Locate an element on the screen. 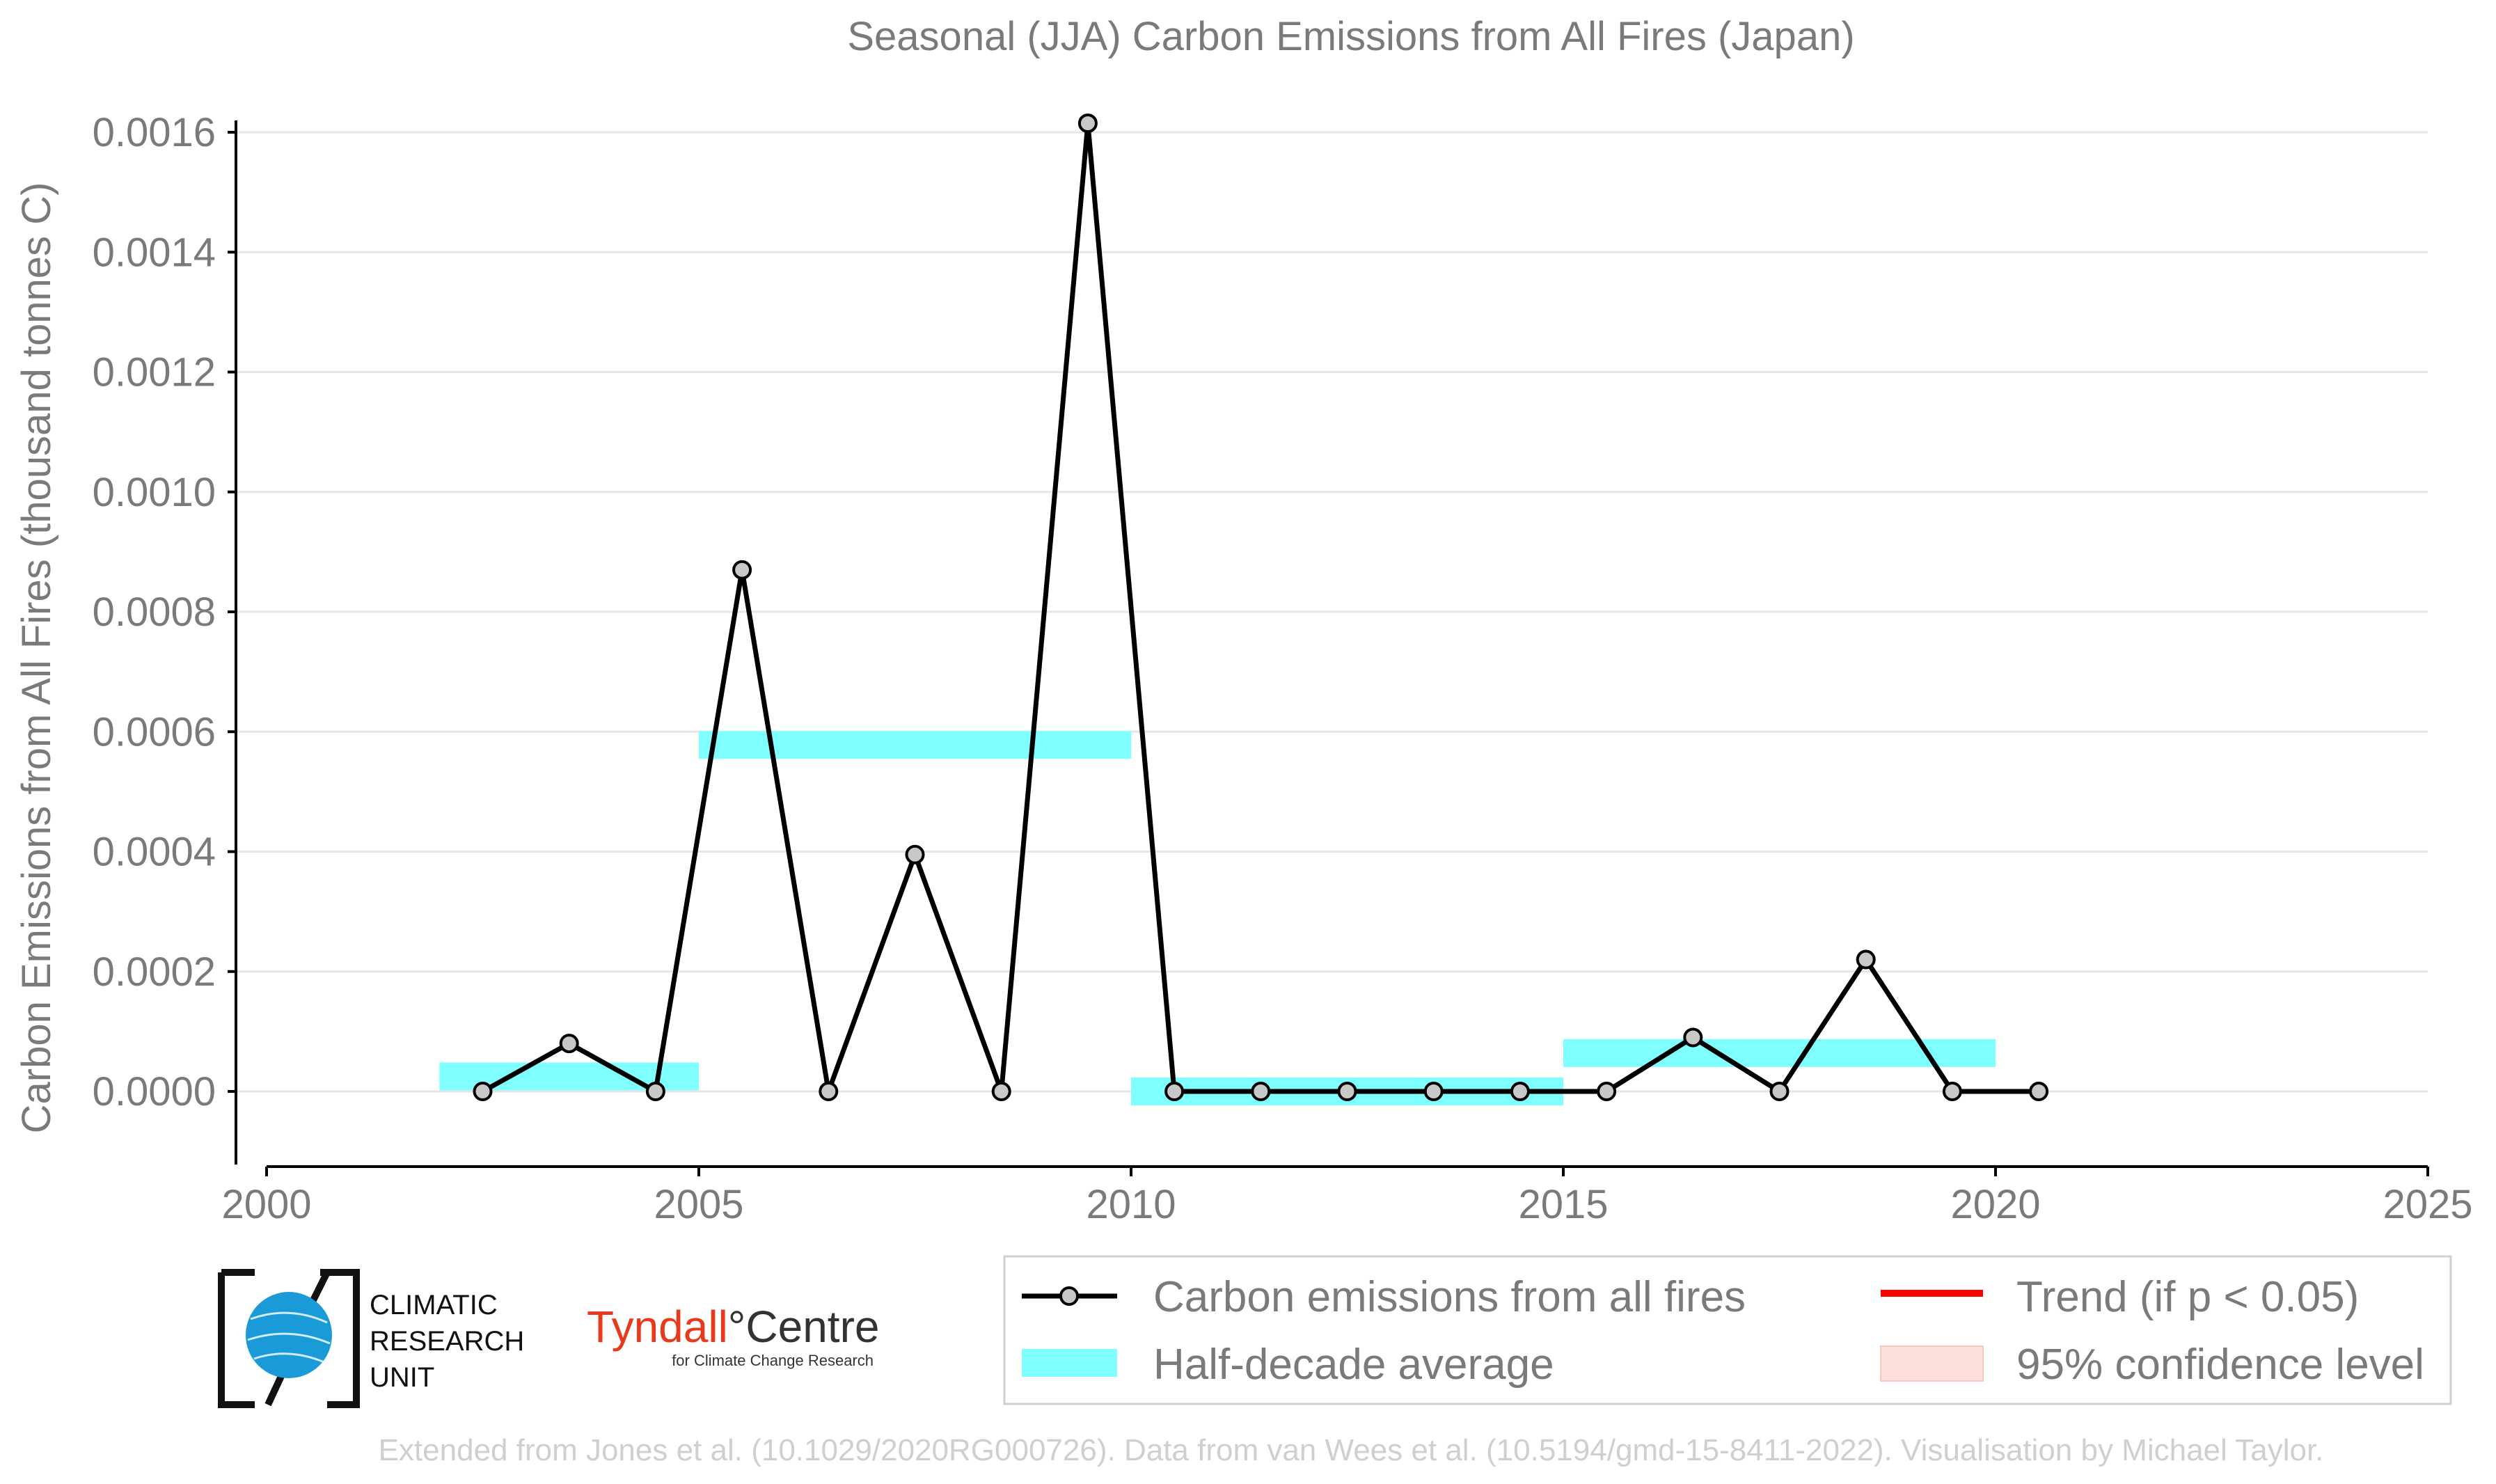  cru-bracket-slash is located at coordinates (297, 1338).